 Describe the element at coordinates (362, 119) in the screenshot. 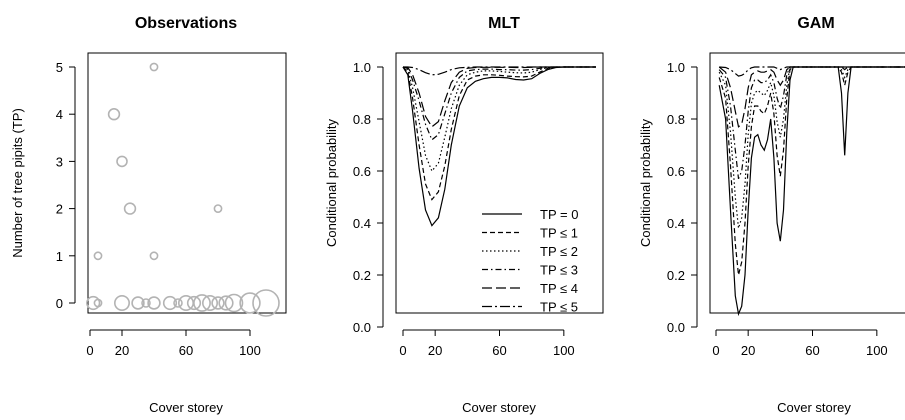

I see `mlt-y-tick-label: 0.8` at that location.